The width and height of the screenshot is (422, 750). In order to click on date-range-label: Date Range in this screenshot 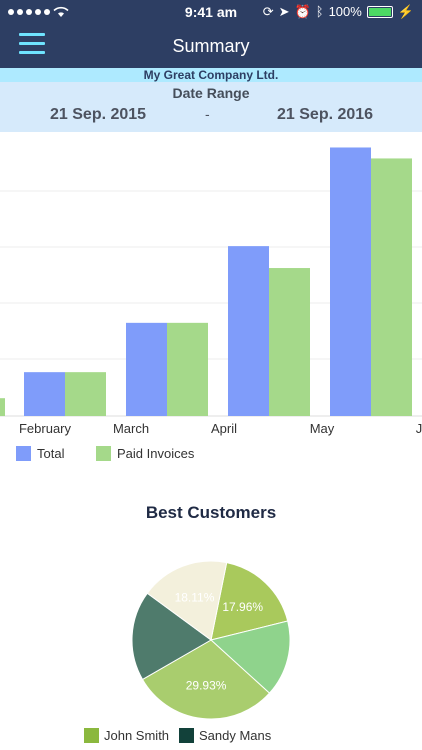, I will do `click(211, 93)`.